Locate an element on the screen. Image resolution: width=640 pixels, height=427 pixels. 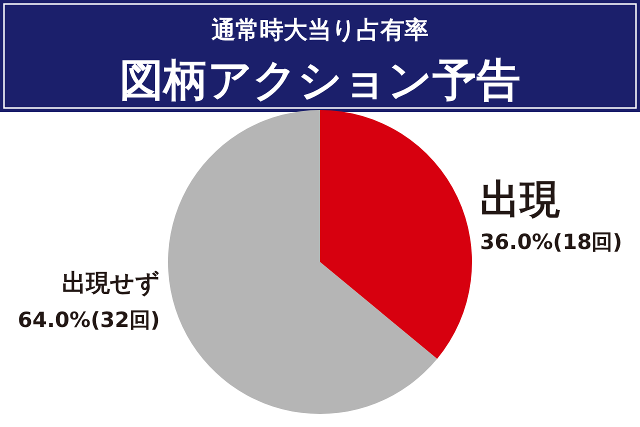
data-label: 64.0%(32回) is located at coordinates (89, 320).